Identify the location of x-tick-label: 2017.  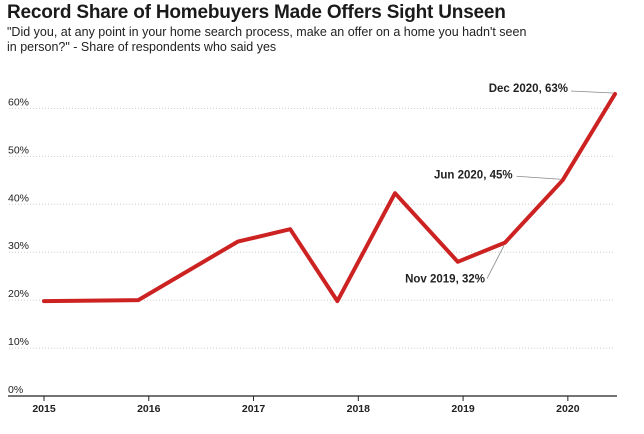
(254, 409).